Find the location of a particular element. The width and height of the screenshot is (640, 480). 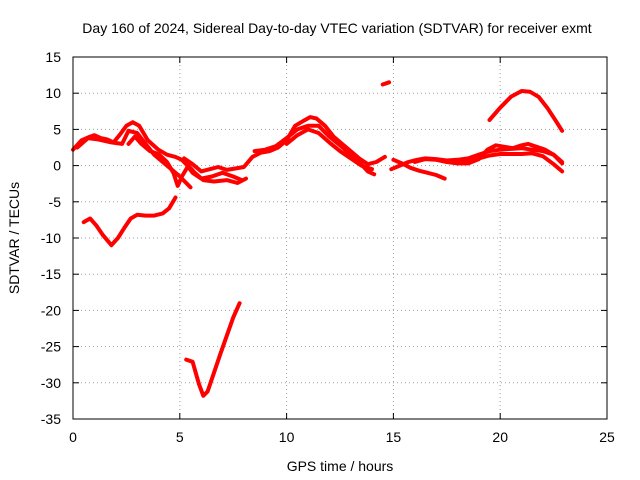

y-tick-label: 0 is located at coordinates (57, 166).